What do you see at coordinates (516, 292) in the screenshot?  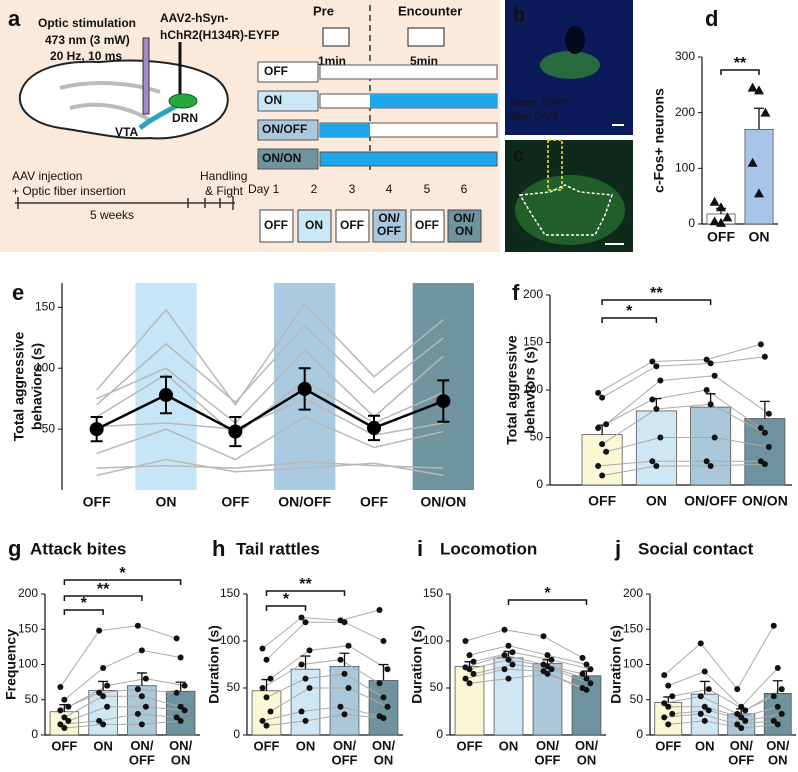 I see `panel-label: f` at bounding box center [516, 292].